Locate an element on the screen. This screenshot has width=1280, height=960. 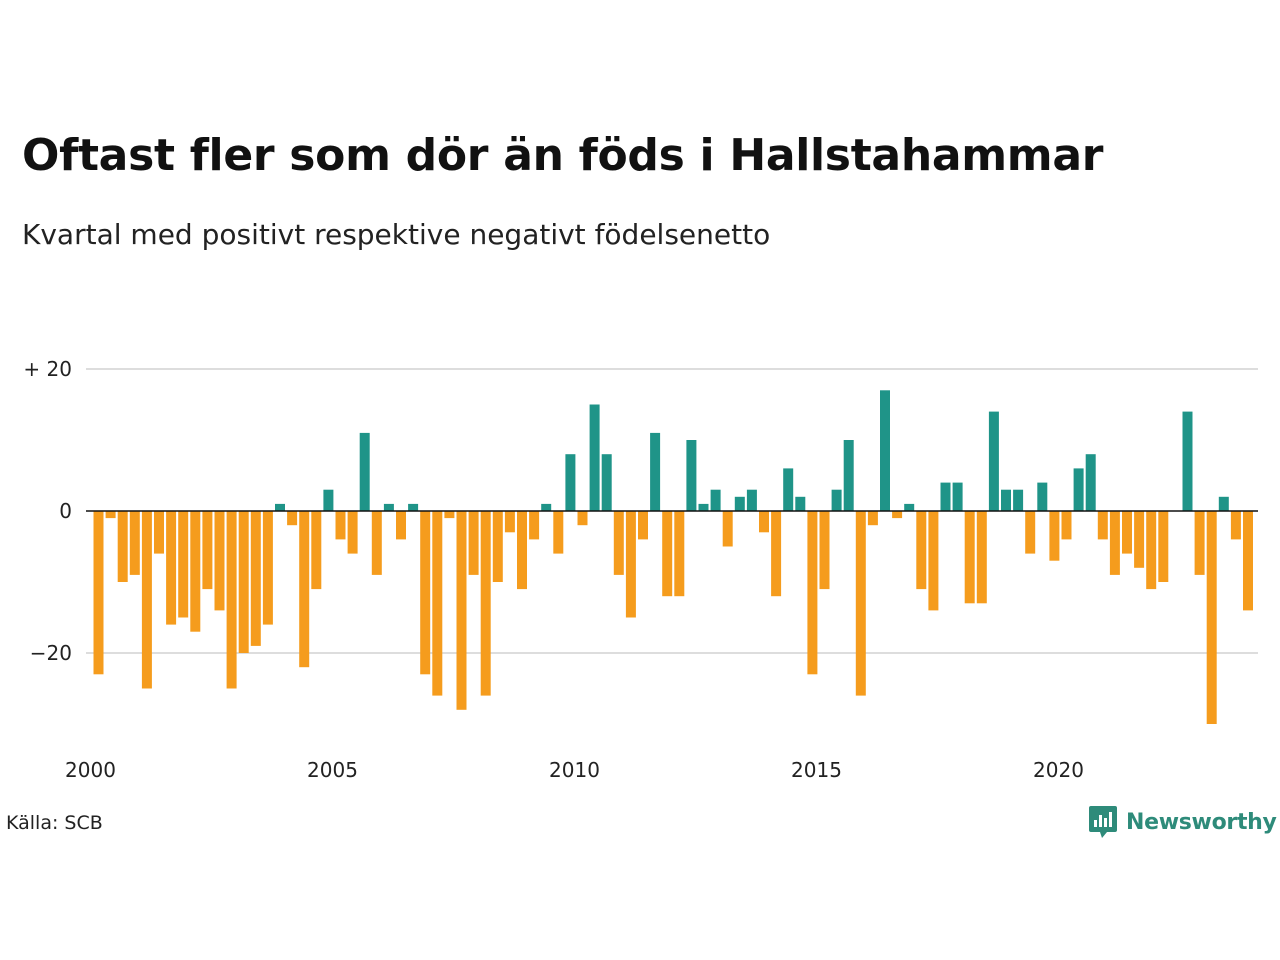
x-tick-label: 2015 is located at coordinates (816, 770).